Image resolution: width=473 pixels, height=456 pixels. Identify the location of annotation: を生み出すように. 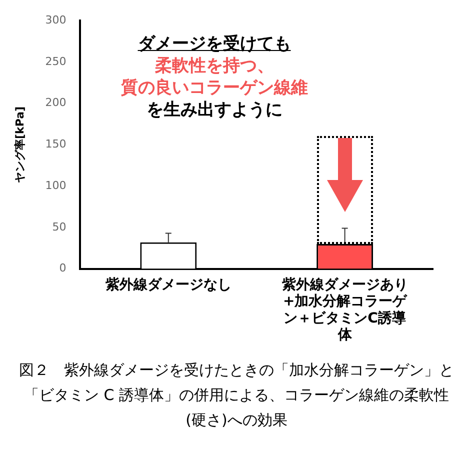
(214, 109).